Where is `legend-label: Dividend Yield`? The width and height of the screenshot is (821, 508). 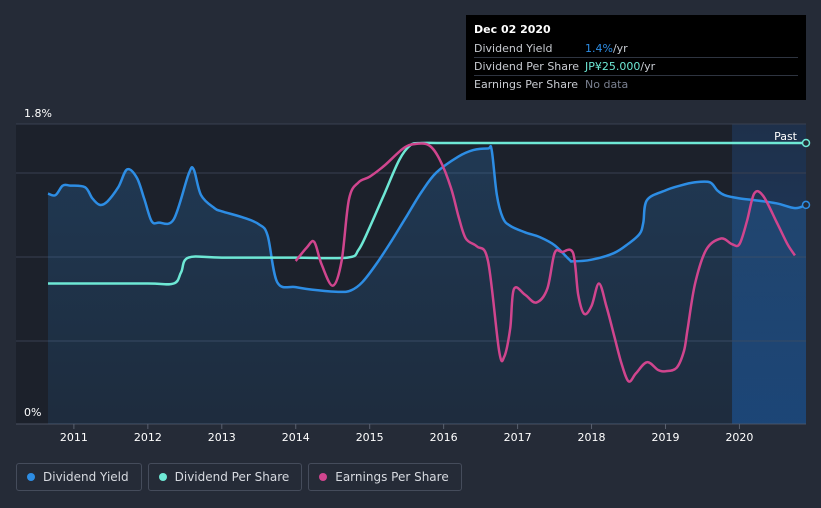 legend-label: Dividend Yield is located at coordinates (86, 477).